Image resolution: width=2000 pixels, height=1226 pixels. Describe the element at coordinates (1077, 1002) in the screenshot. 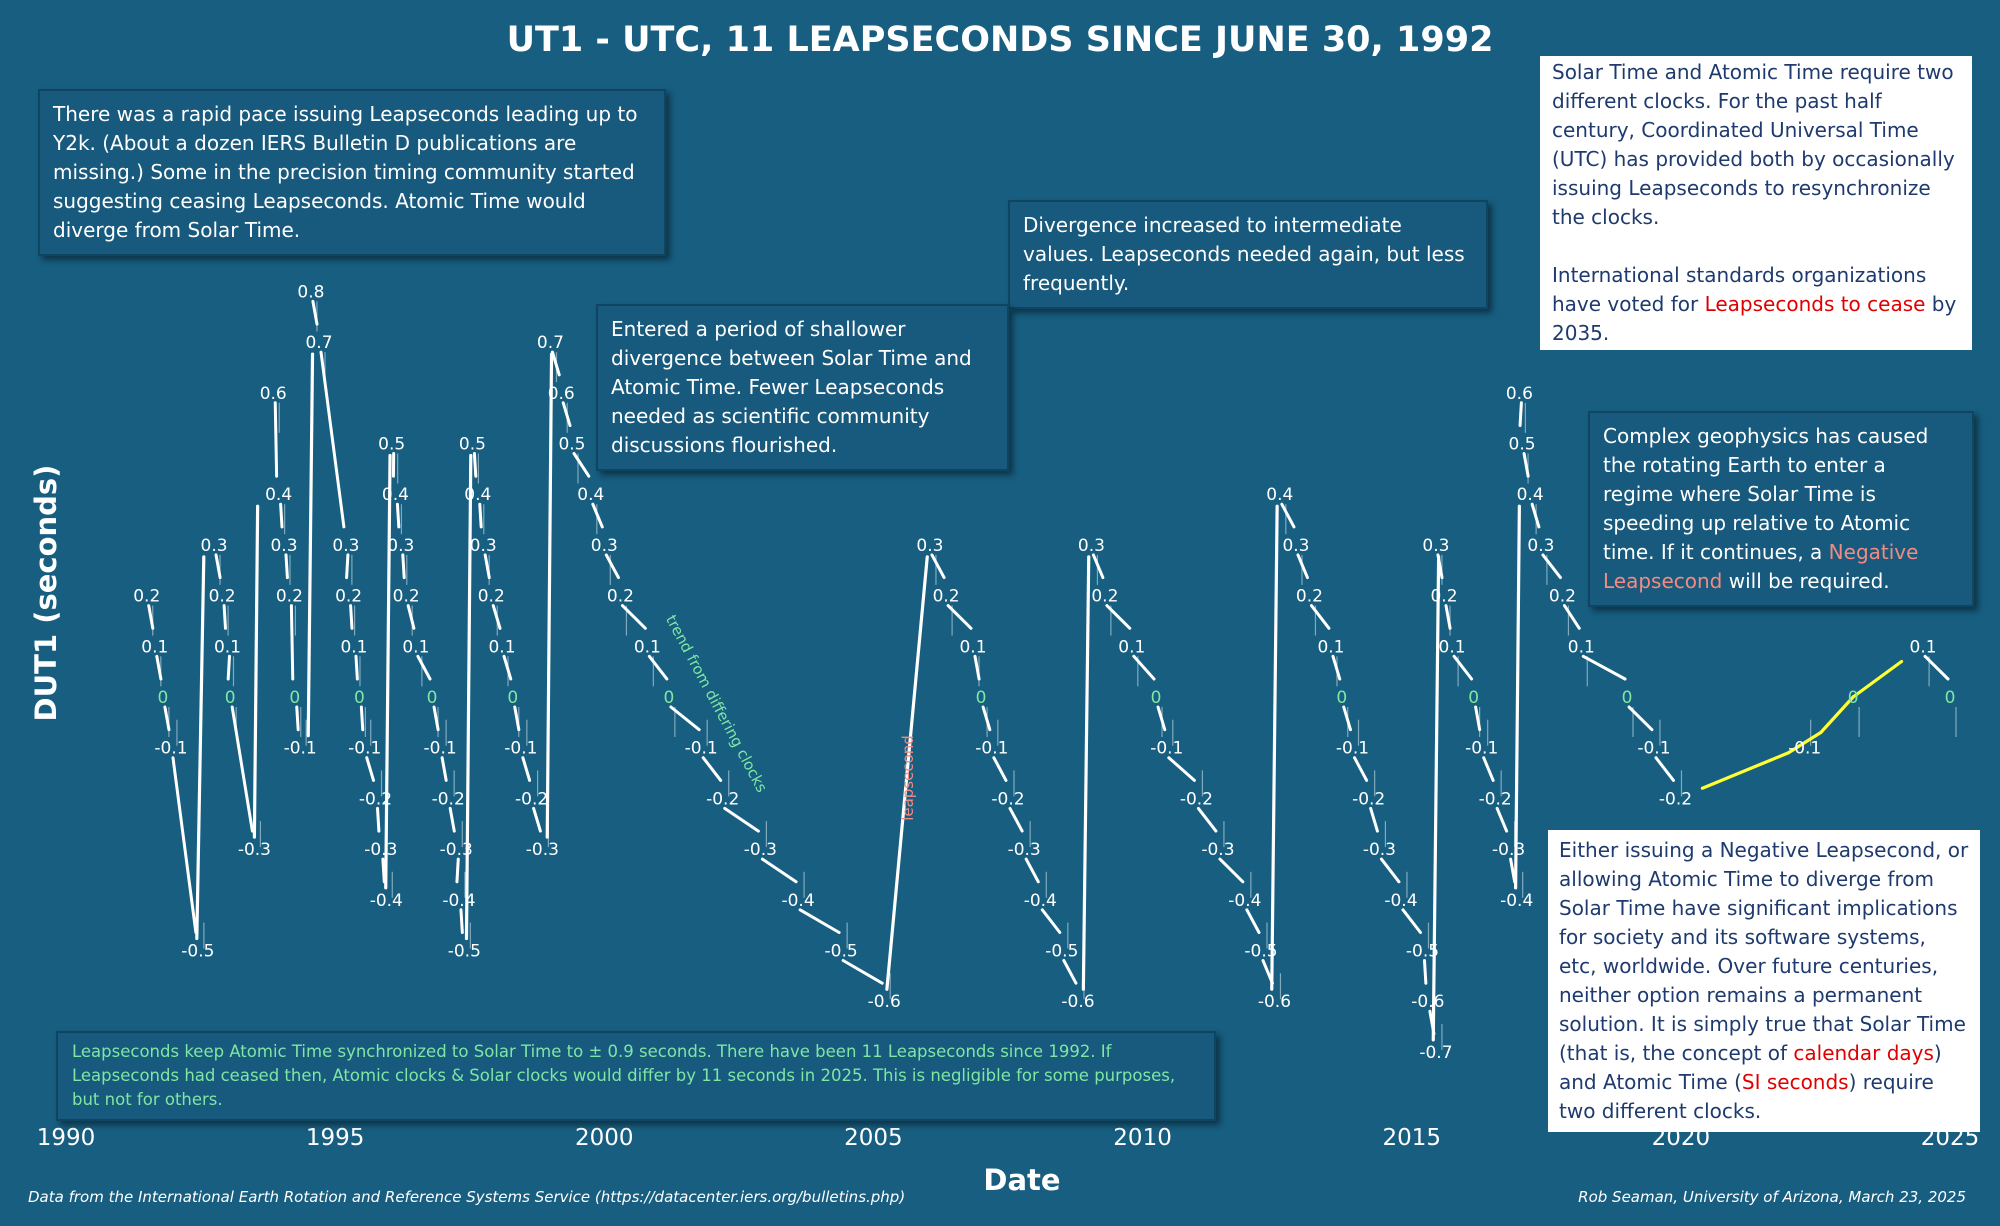

I see `dut1-value-label: -0.6` at that location.